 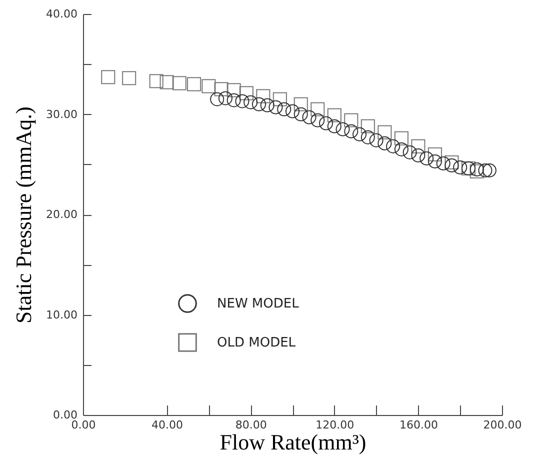 What do you see at coordinates (502, 425) in the screenshot?
I see `x-tick-label: 200.00` at bounding box center [502, 425].